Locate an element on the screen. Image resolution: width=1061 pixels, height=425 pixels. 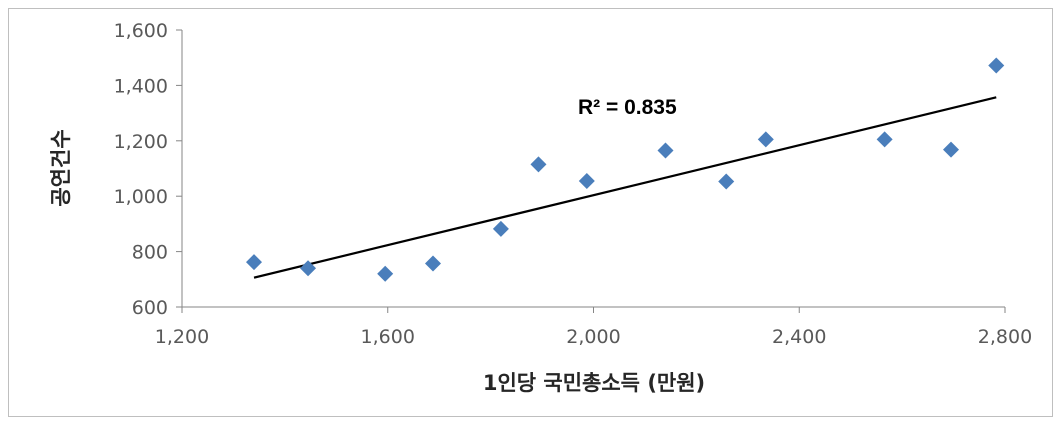
x-axis-ticks: 1,200 1,600 2,000 2,400 2,800 is located at coordinates (593, 327).